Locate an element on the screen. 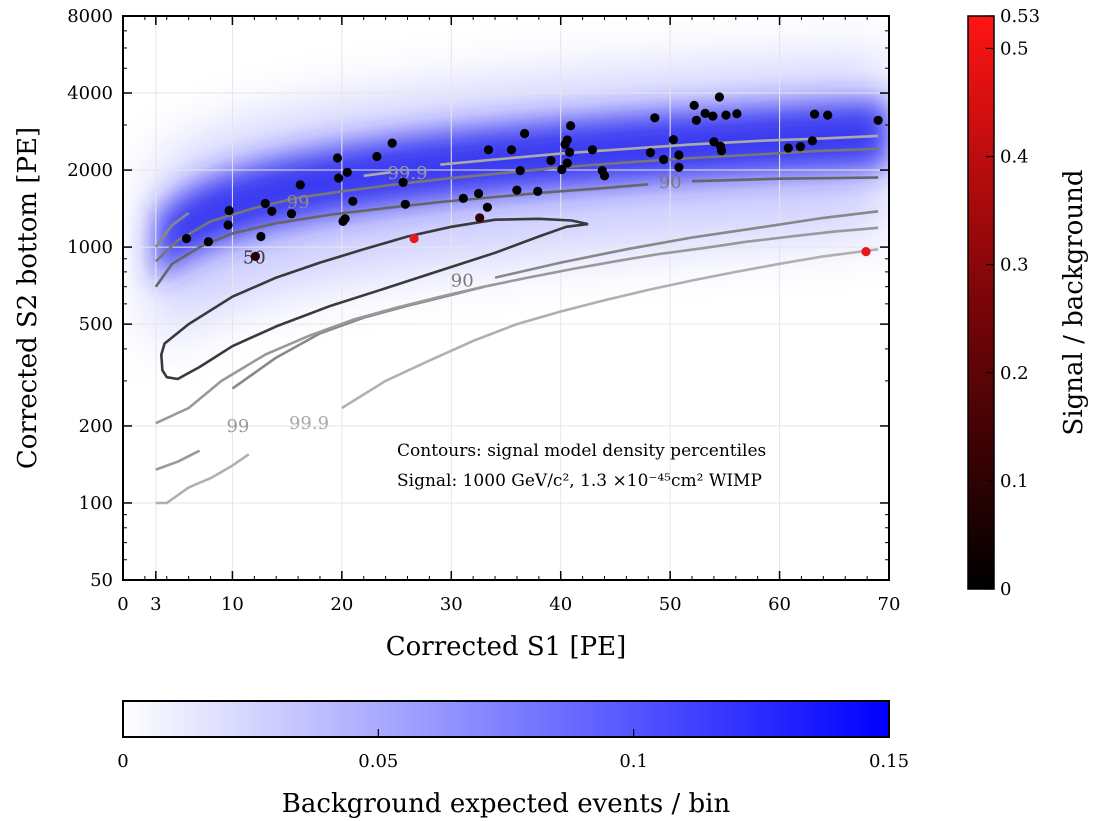 The height and width of the screenshot is (821, 1096). background-tick-label: 0.05 is located at coordinates (378, 761).